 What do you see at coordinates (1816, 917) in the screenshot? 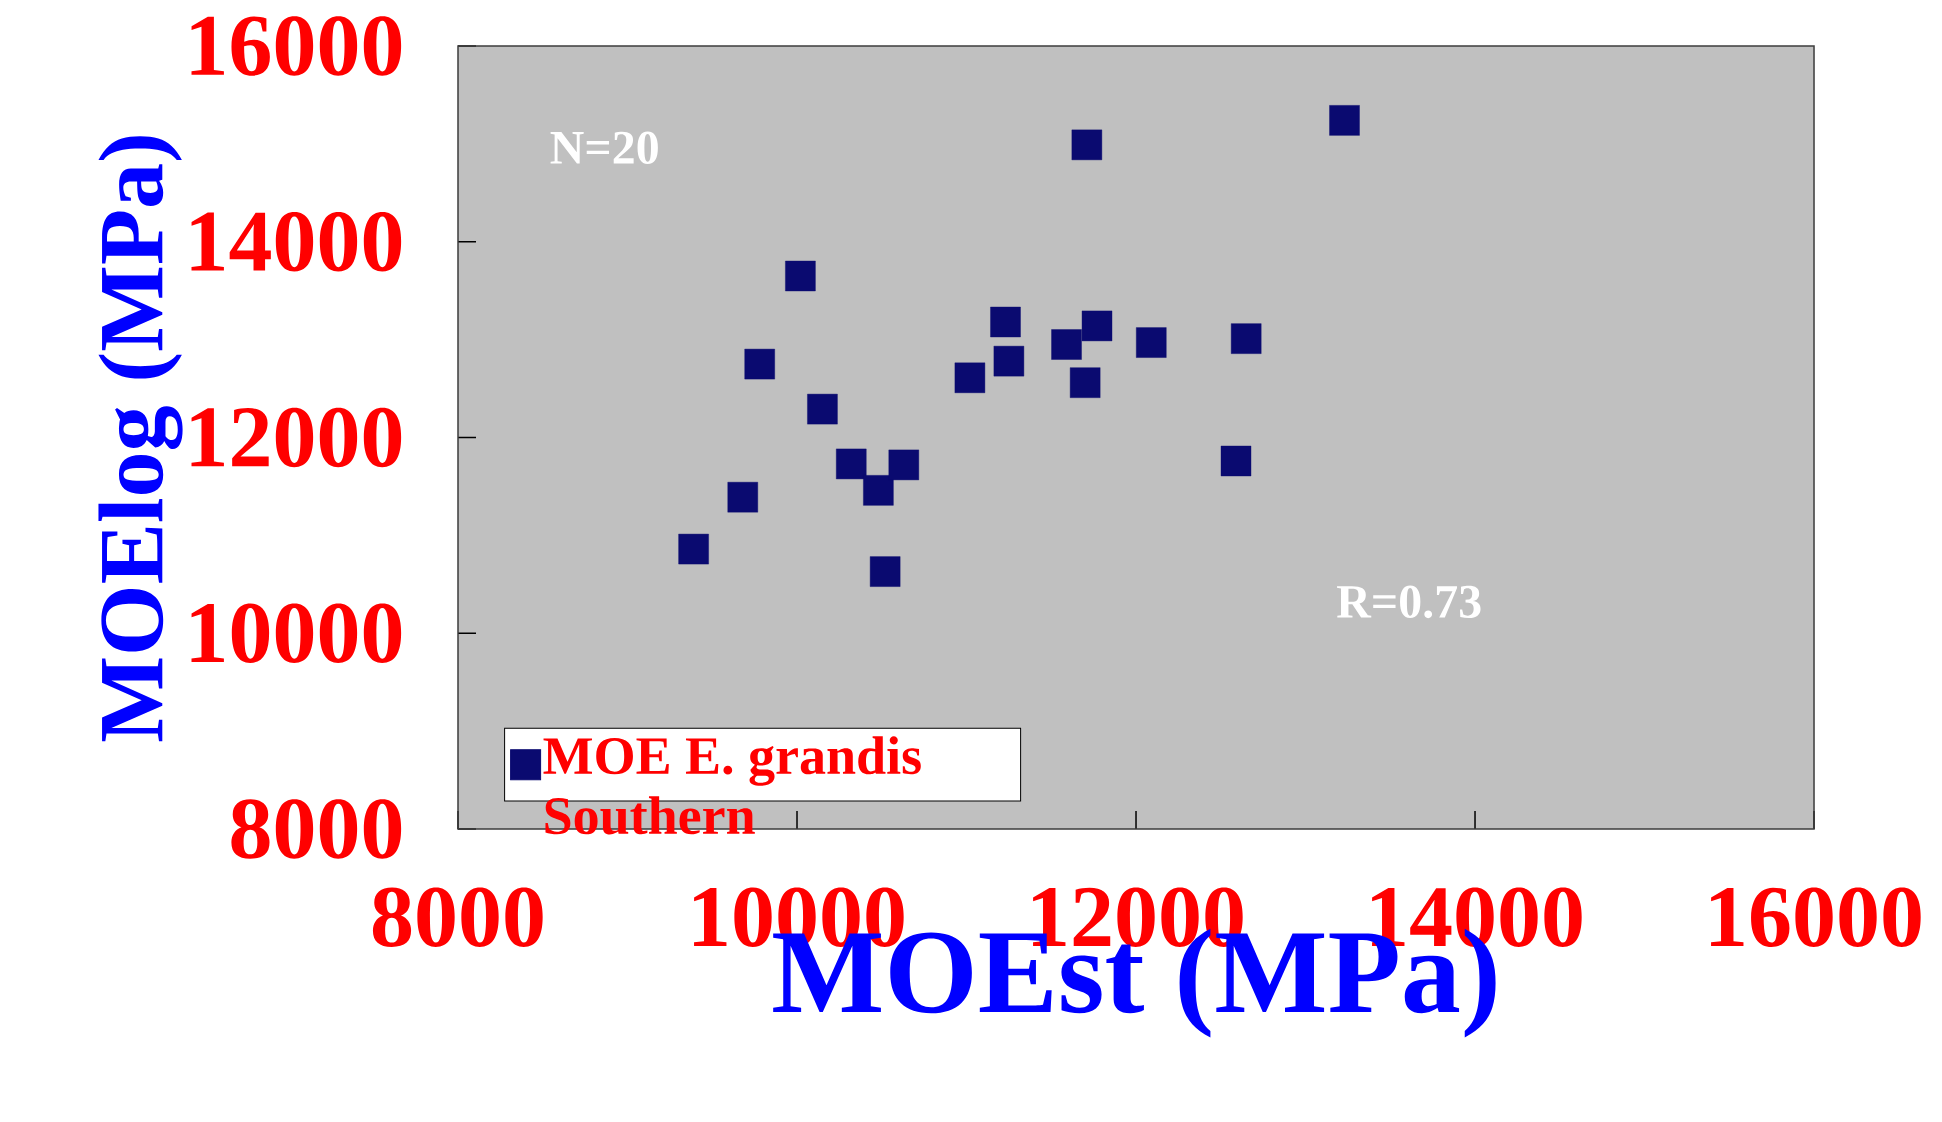
I see `x-tick-label: 16000` at bounding box center [1816, 917].